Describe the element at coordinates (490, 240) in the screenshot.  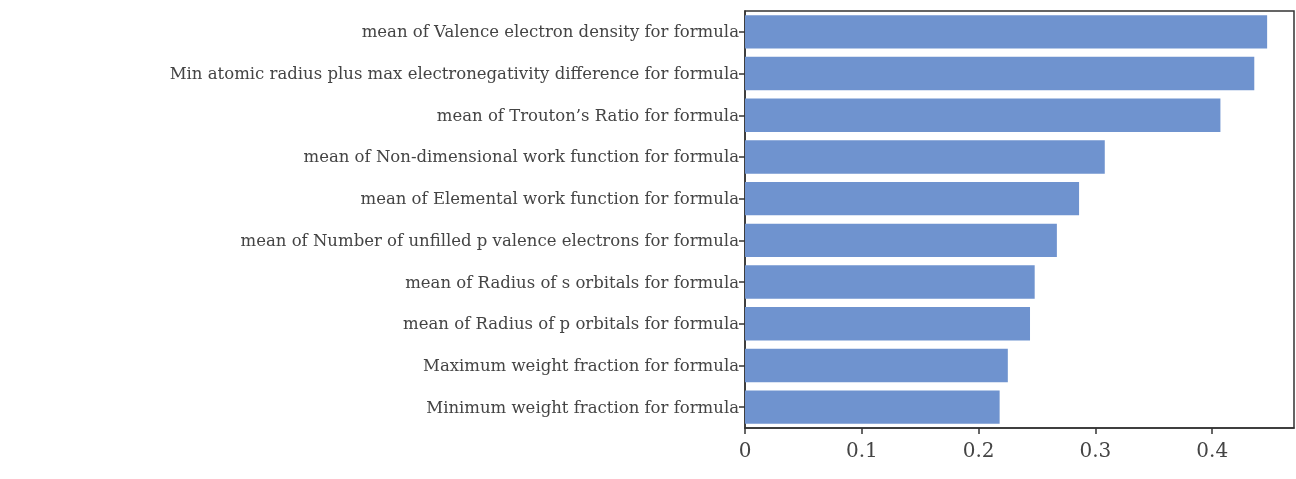
I see `y-tick-label: mean of Number of unfilled p valence electrons for formula` at that location.